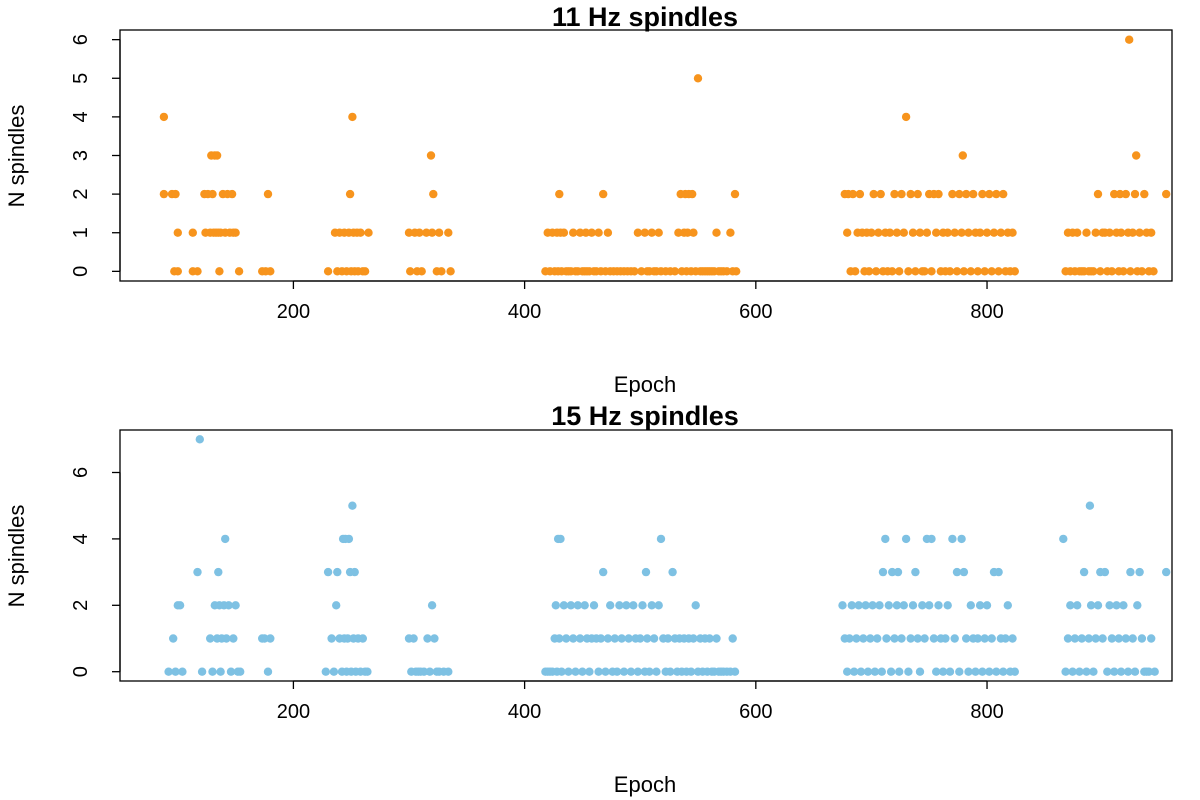 This screenshot has height=800, width=1200. What do you see at coordinates (986, 712) in the screenshot?
I see `x-tick-label: 800` at bounding box center [986, 712].